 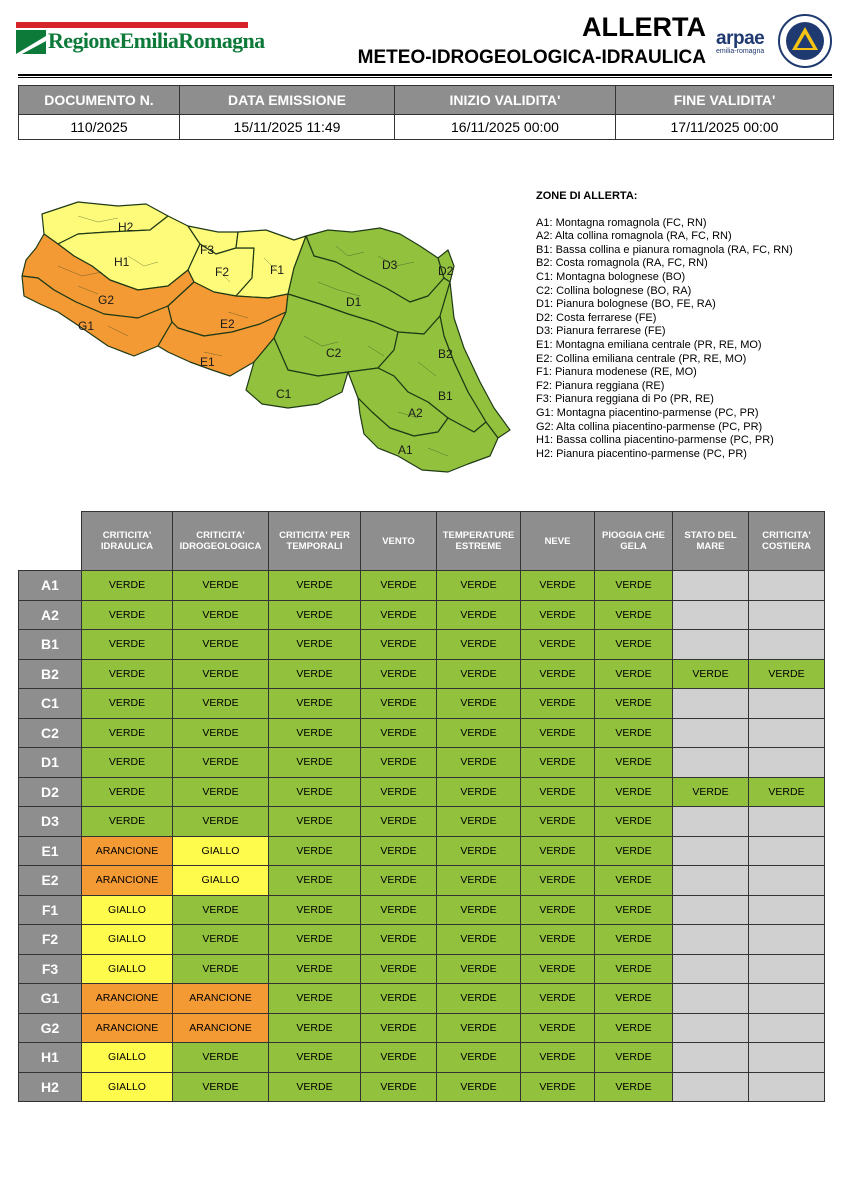 I want to click on table-row: H1 GIALLO VERDE VERDE VERDE VERDE VERDE VERDE, so click(x=421, y=1057).